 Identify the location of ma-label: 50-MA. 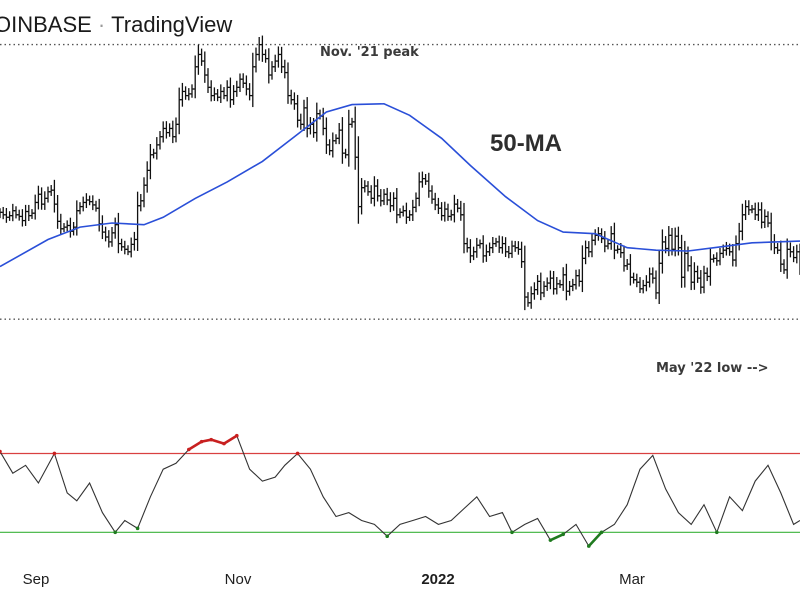
(526, 143).